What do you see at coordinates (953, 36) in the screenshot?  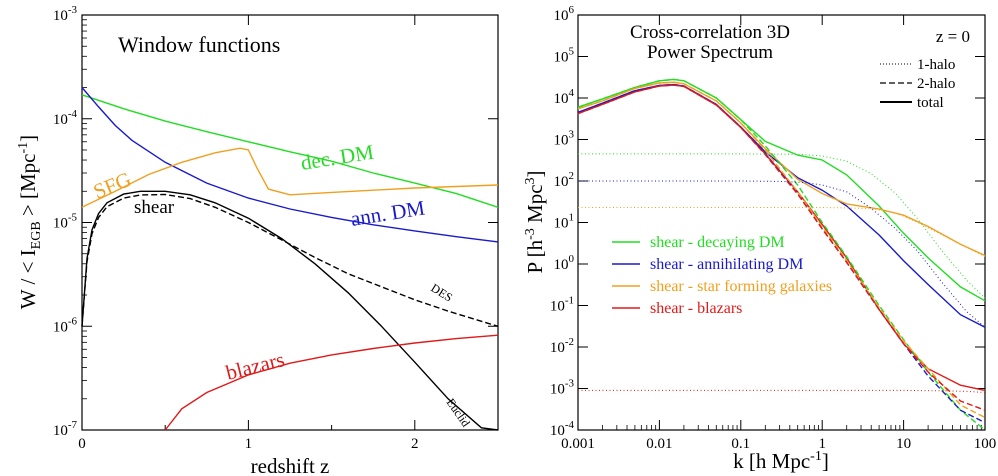 I see `redshift-annotation: z = 0` at bounding box center [953, 36].